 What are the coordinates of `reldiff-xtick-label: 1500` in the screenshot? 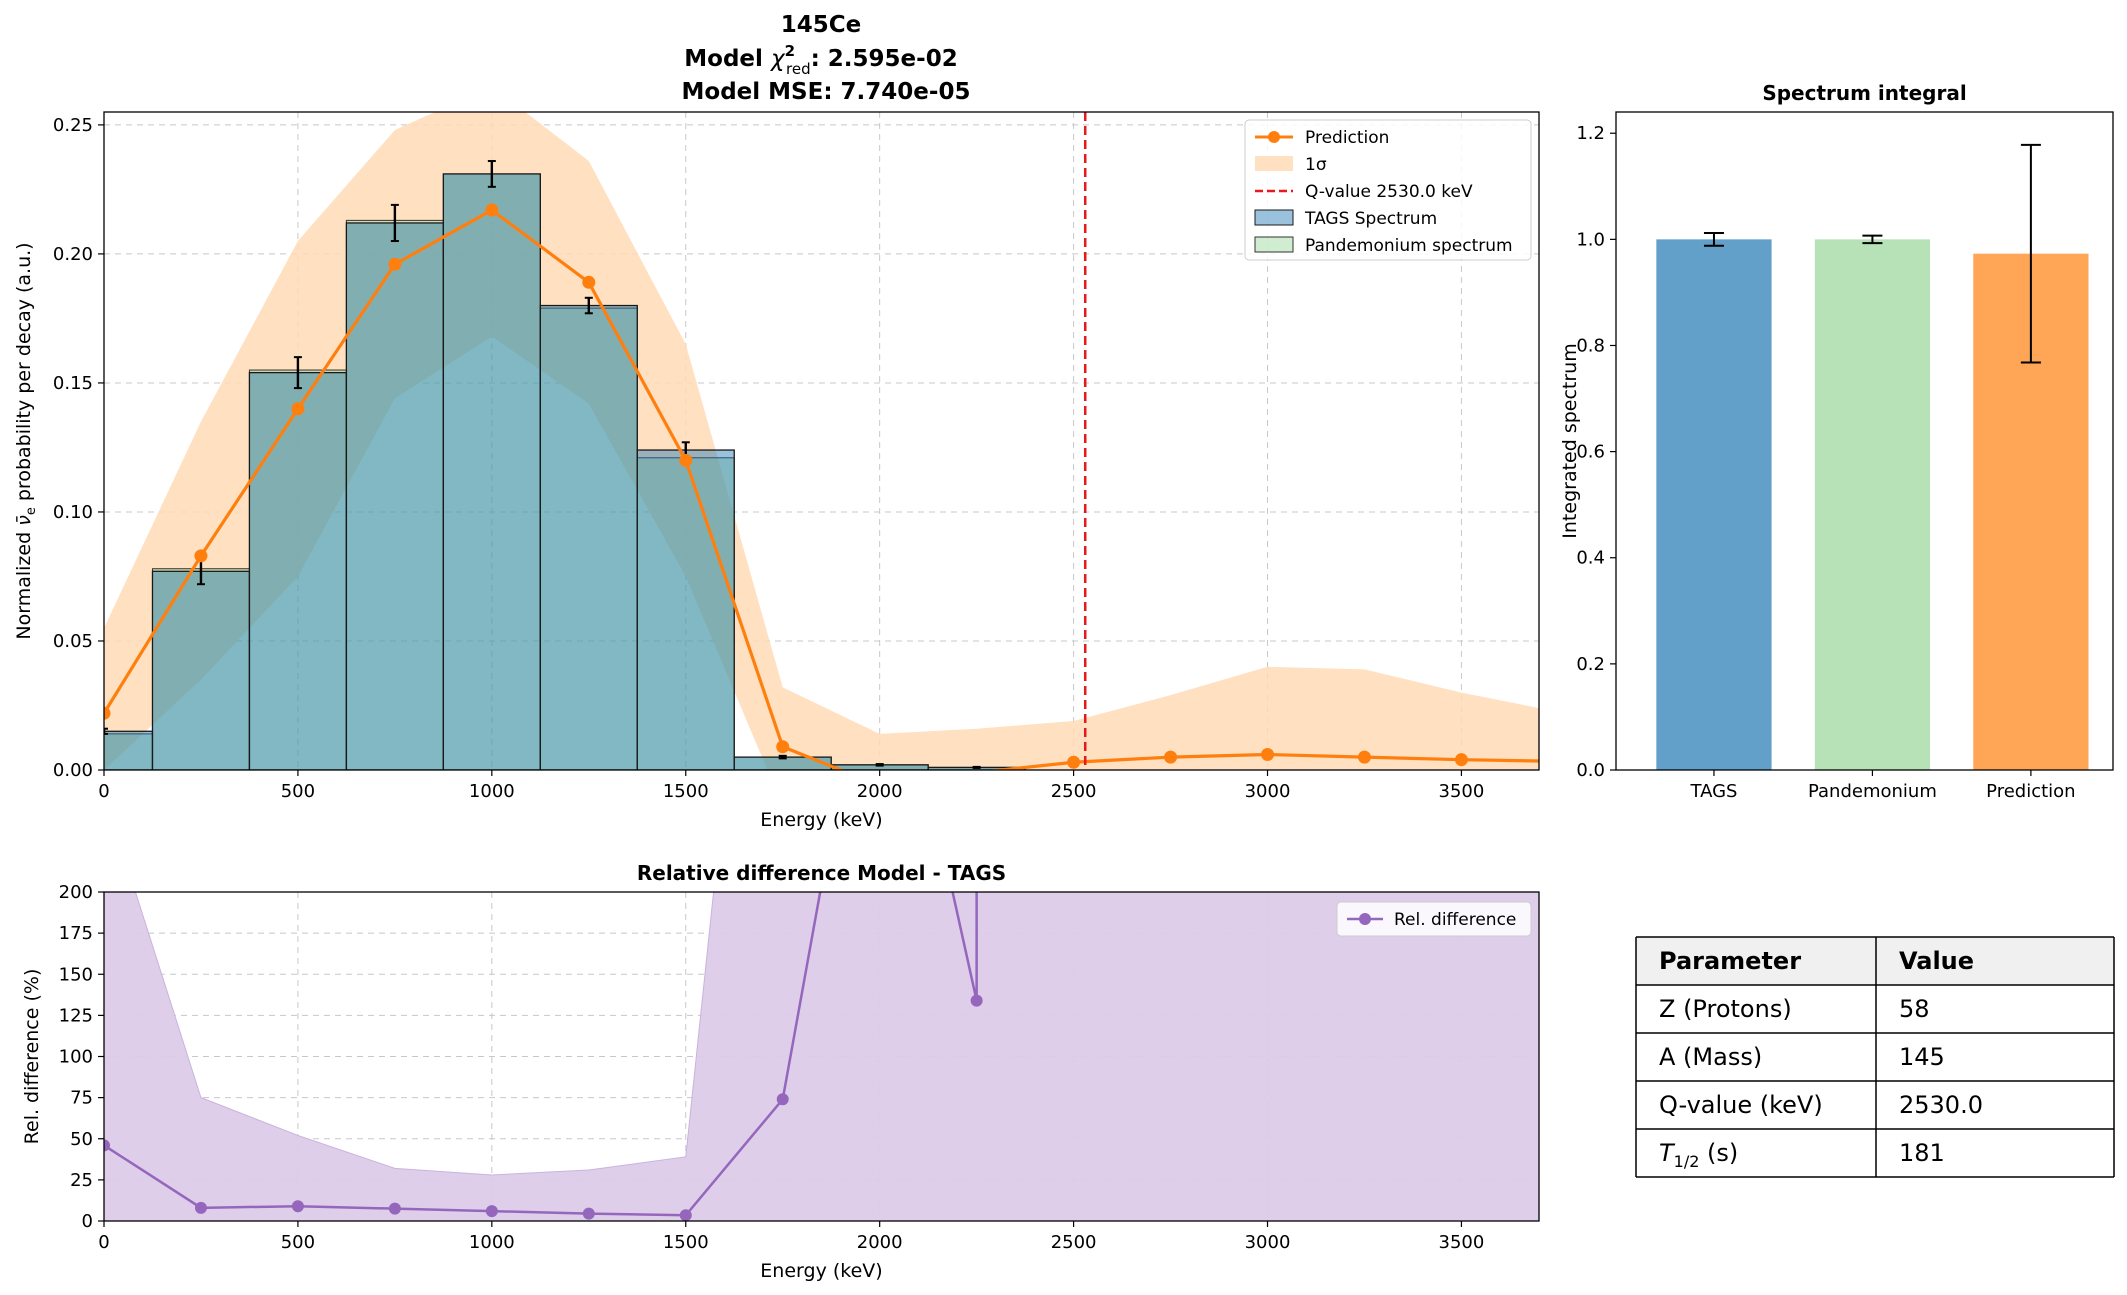 It's located at (686, 1242).